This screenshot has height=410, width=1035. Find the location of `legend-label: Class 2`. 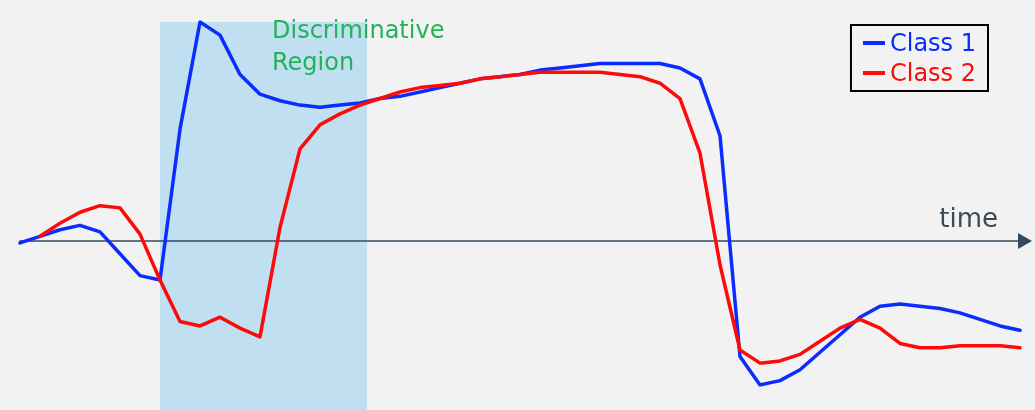

legend-label: Class 2 is located at coordinates (933, 73).